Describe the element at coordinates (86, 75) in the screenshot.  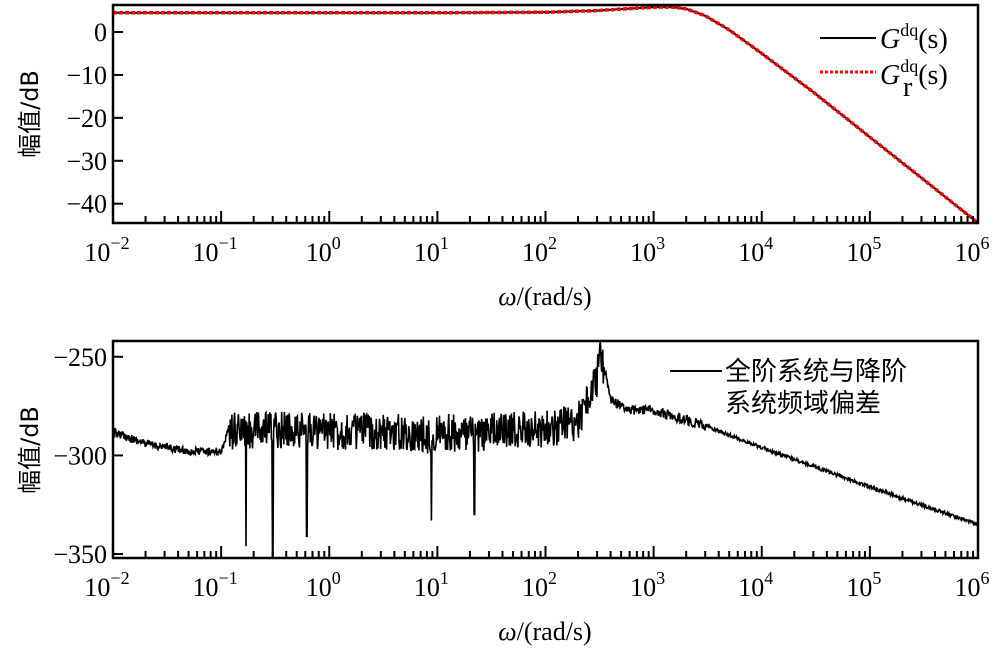
I see `y-tick-label: −10` at that location.